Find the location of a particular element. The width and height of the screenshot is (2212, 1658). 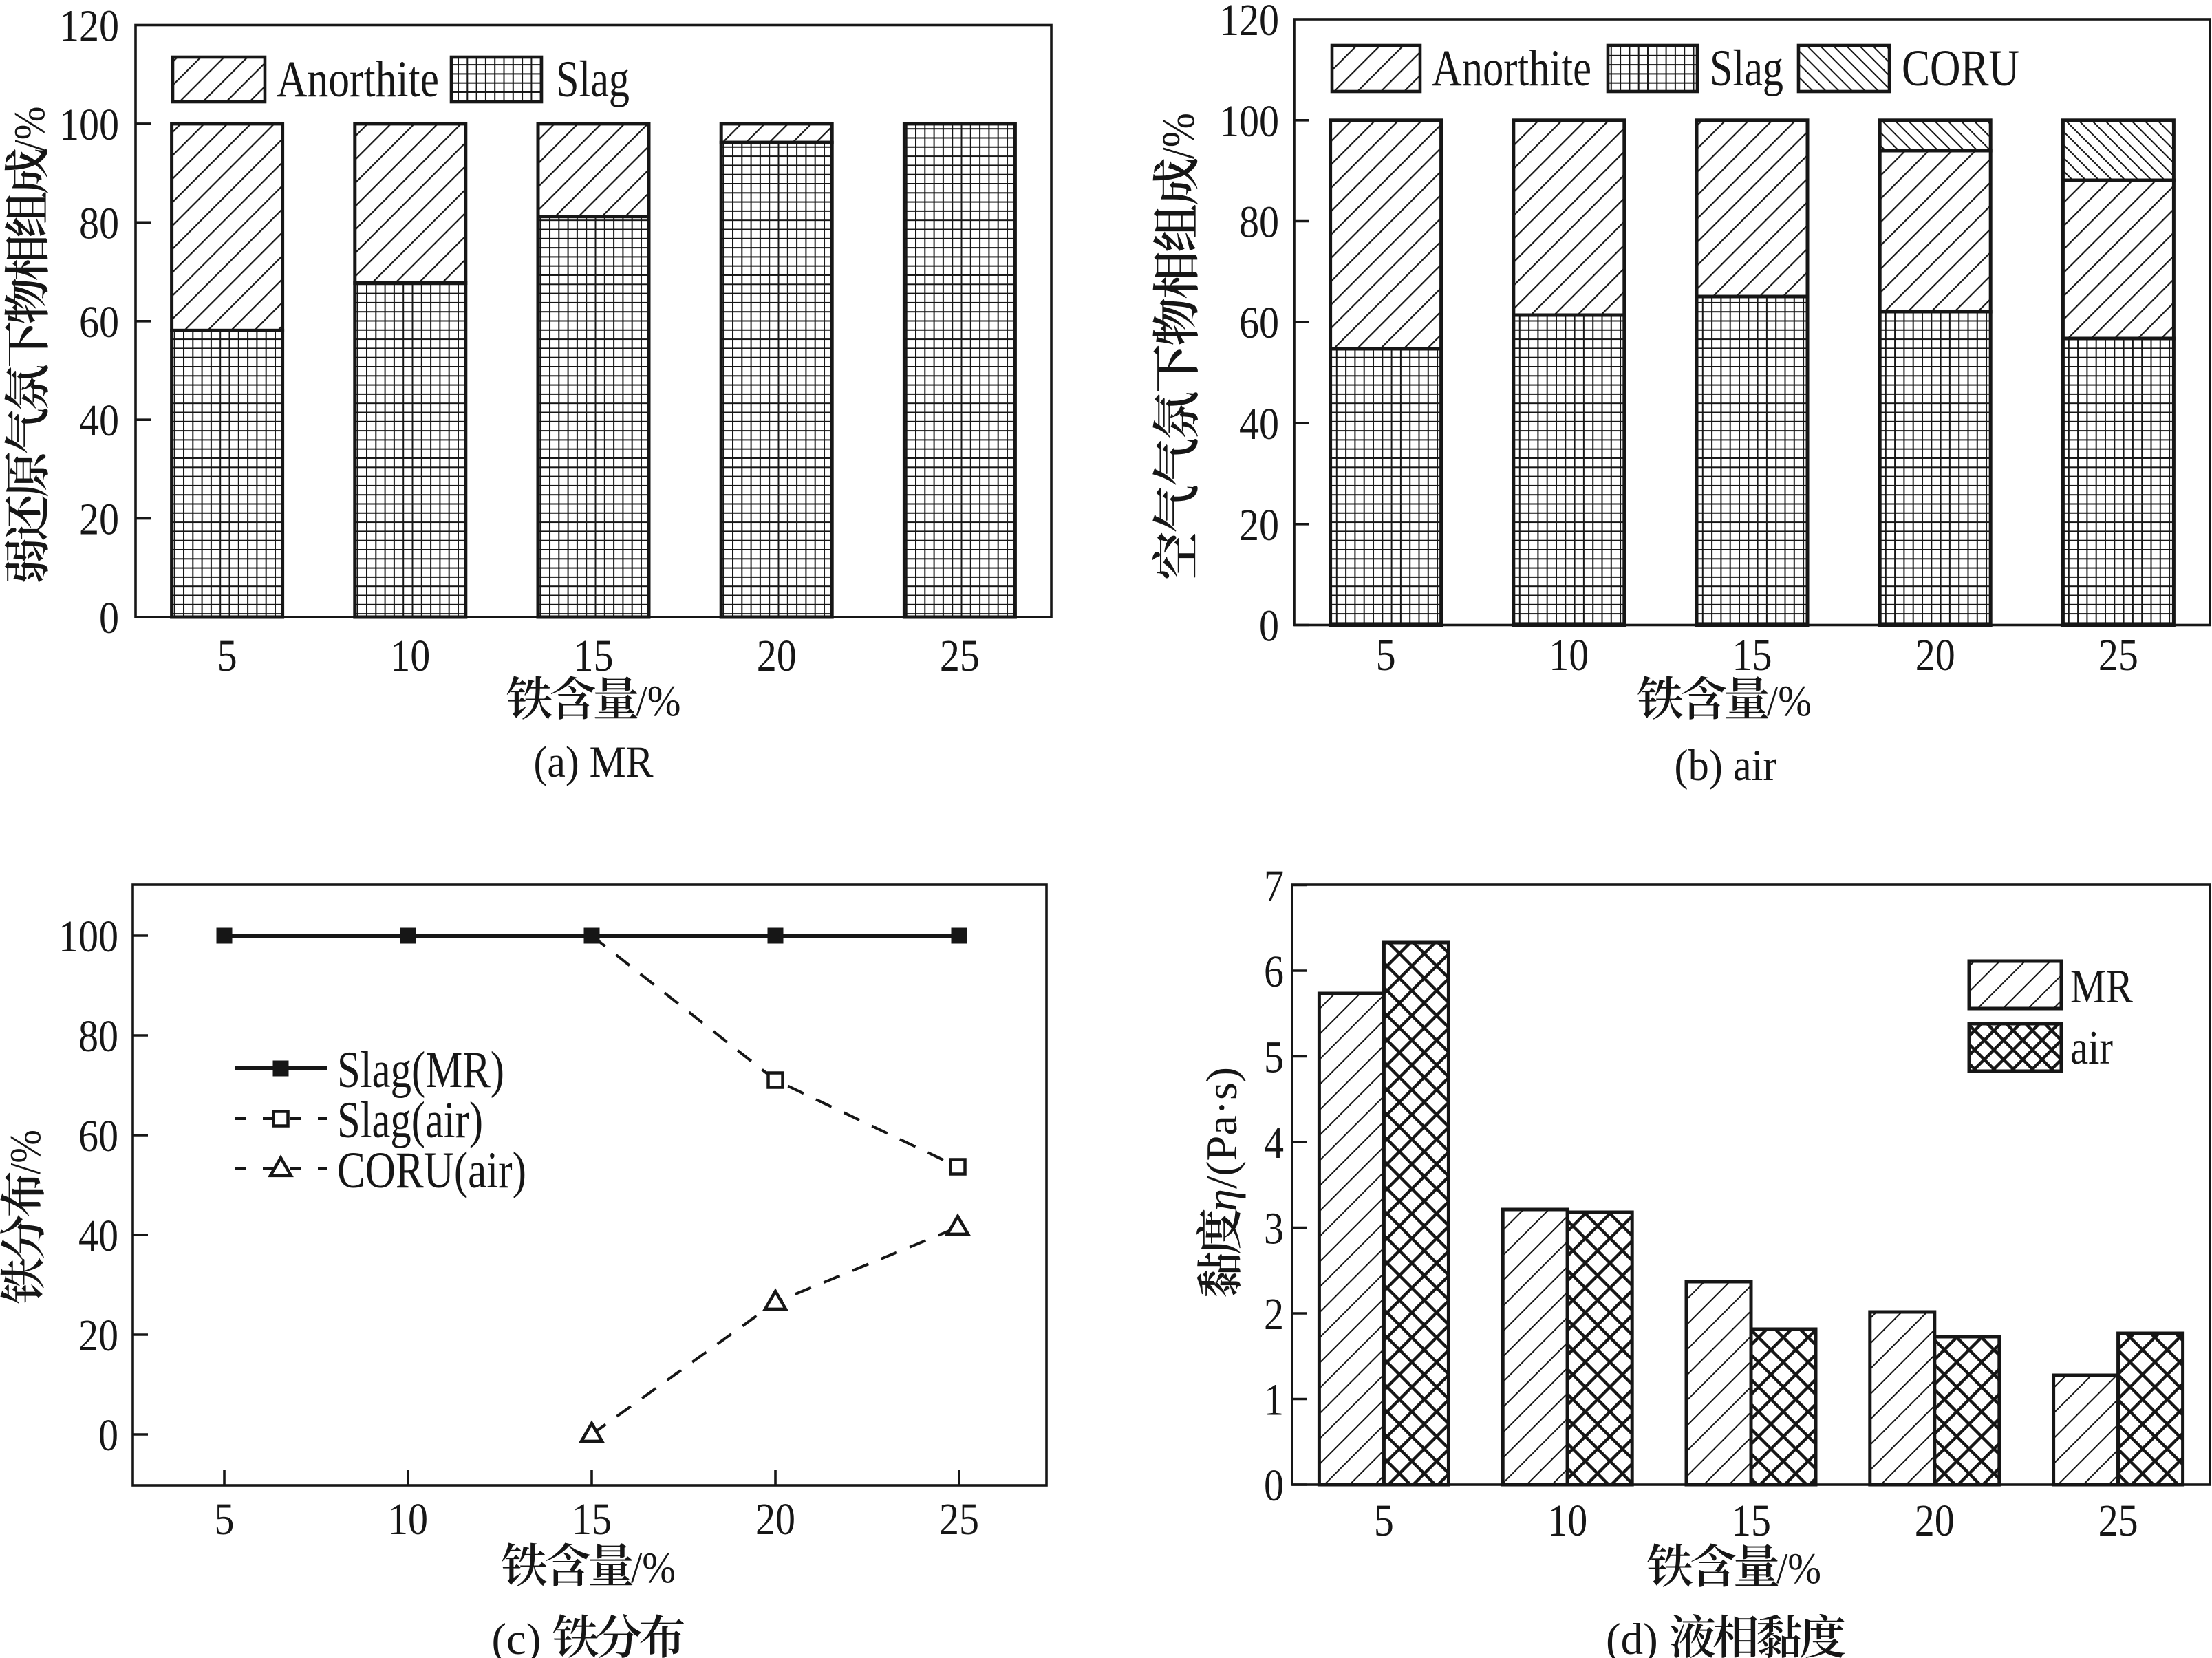

svg-text: CORU(air) is located at coordinates (432, 1170).